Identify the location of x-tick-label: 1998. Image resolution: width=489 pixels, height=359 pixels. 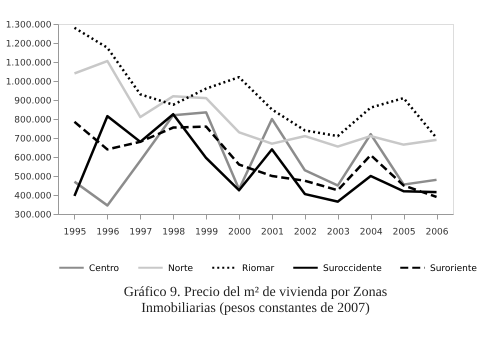
(174, 233).